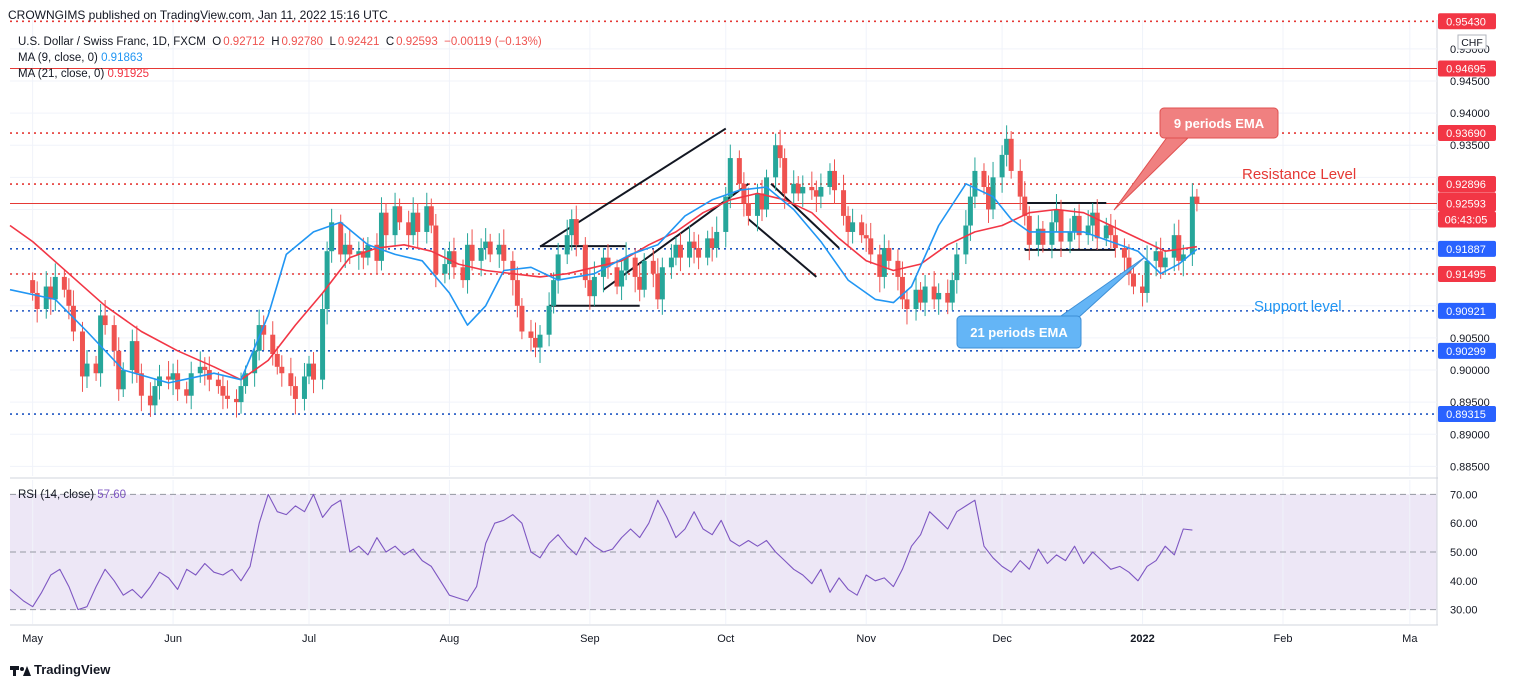 This screenshot has height=688, width=1514. I want to click on level-badge-label: 0.91887, so click(1466, 250).